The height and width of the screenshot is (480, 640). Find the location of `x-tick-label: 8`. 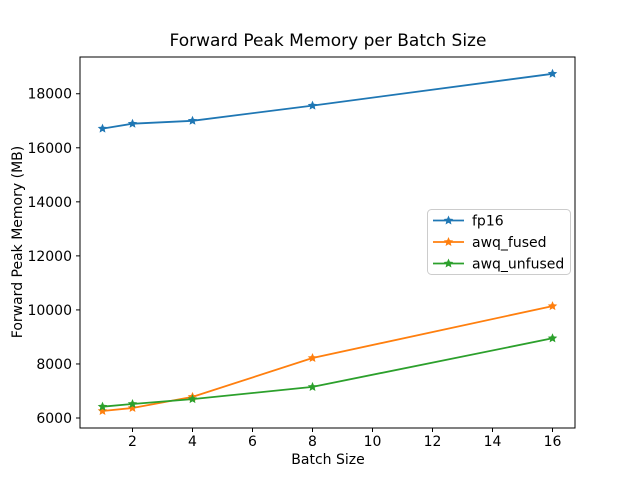

x-tick-label: 8 is located at coordinates (312, 442).